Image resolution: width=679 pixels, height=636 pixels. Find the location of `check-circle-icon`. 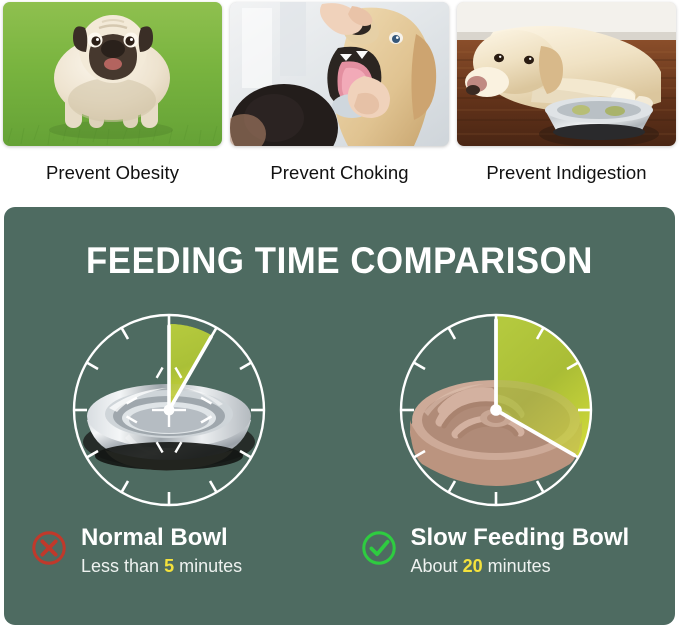

check-circle-icon is located at coordinates (379, 548).